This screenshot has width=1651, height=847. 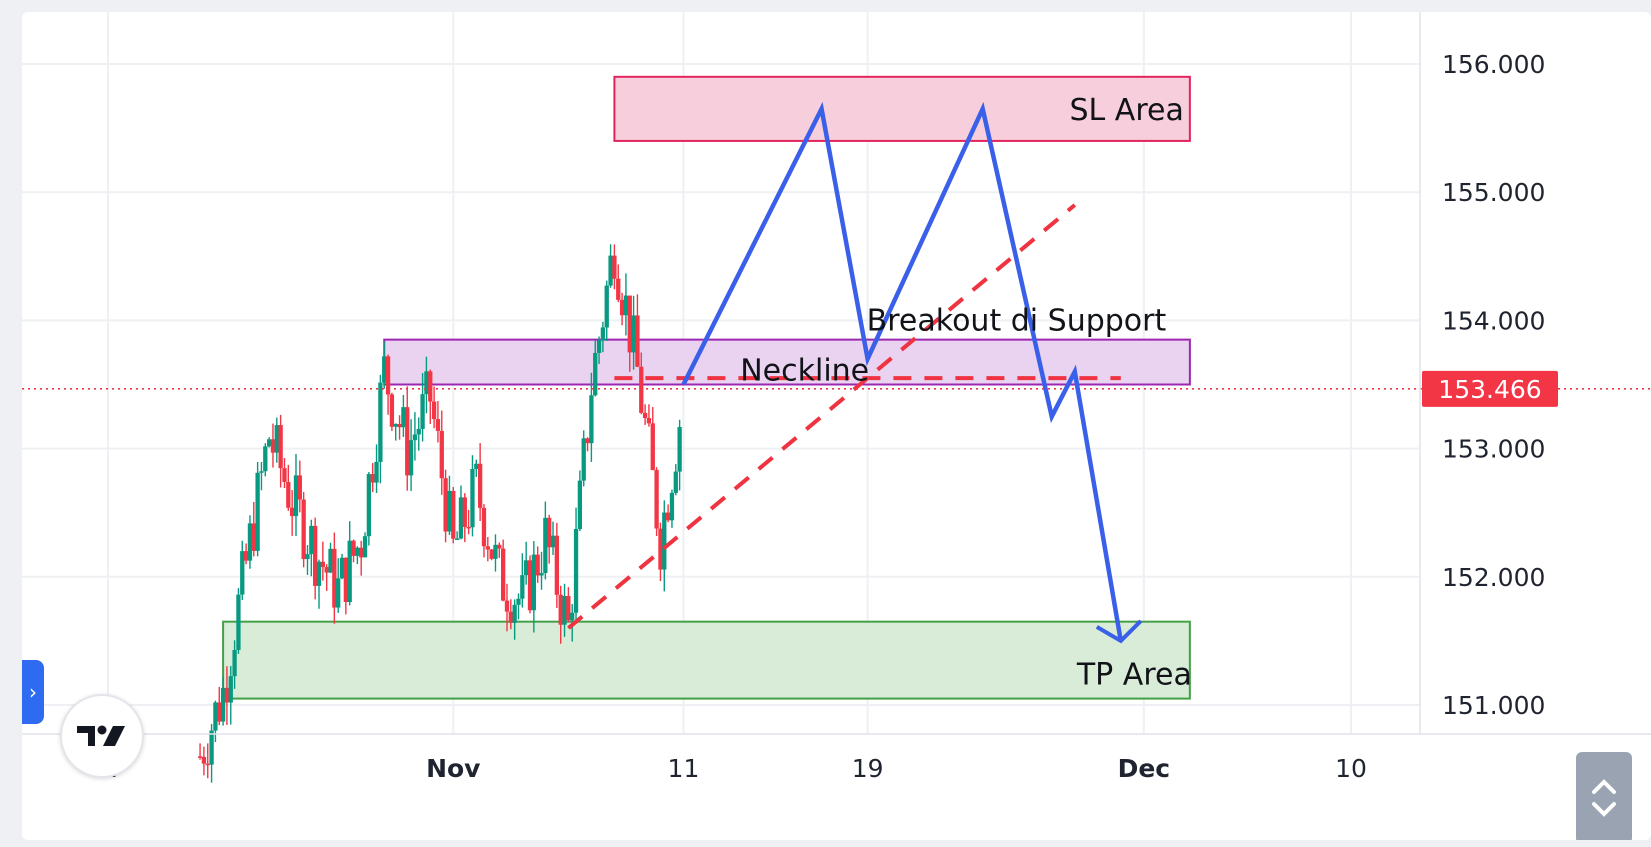 I want to click on tp-zone, so click(x=706, y=660).